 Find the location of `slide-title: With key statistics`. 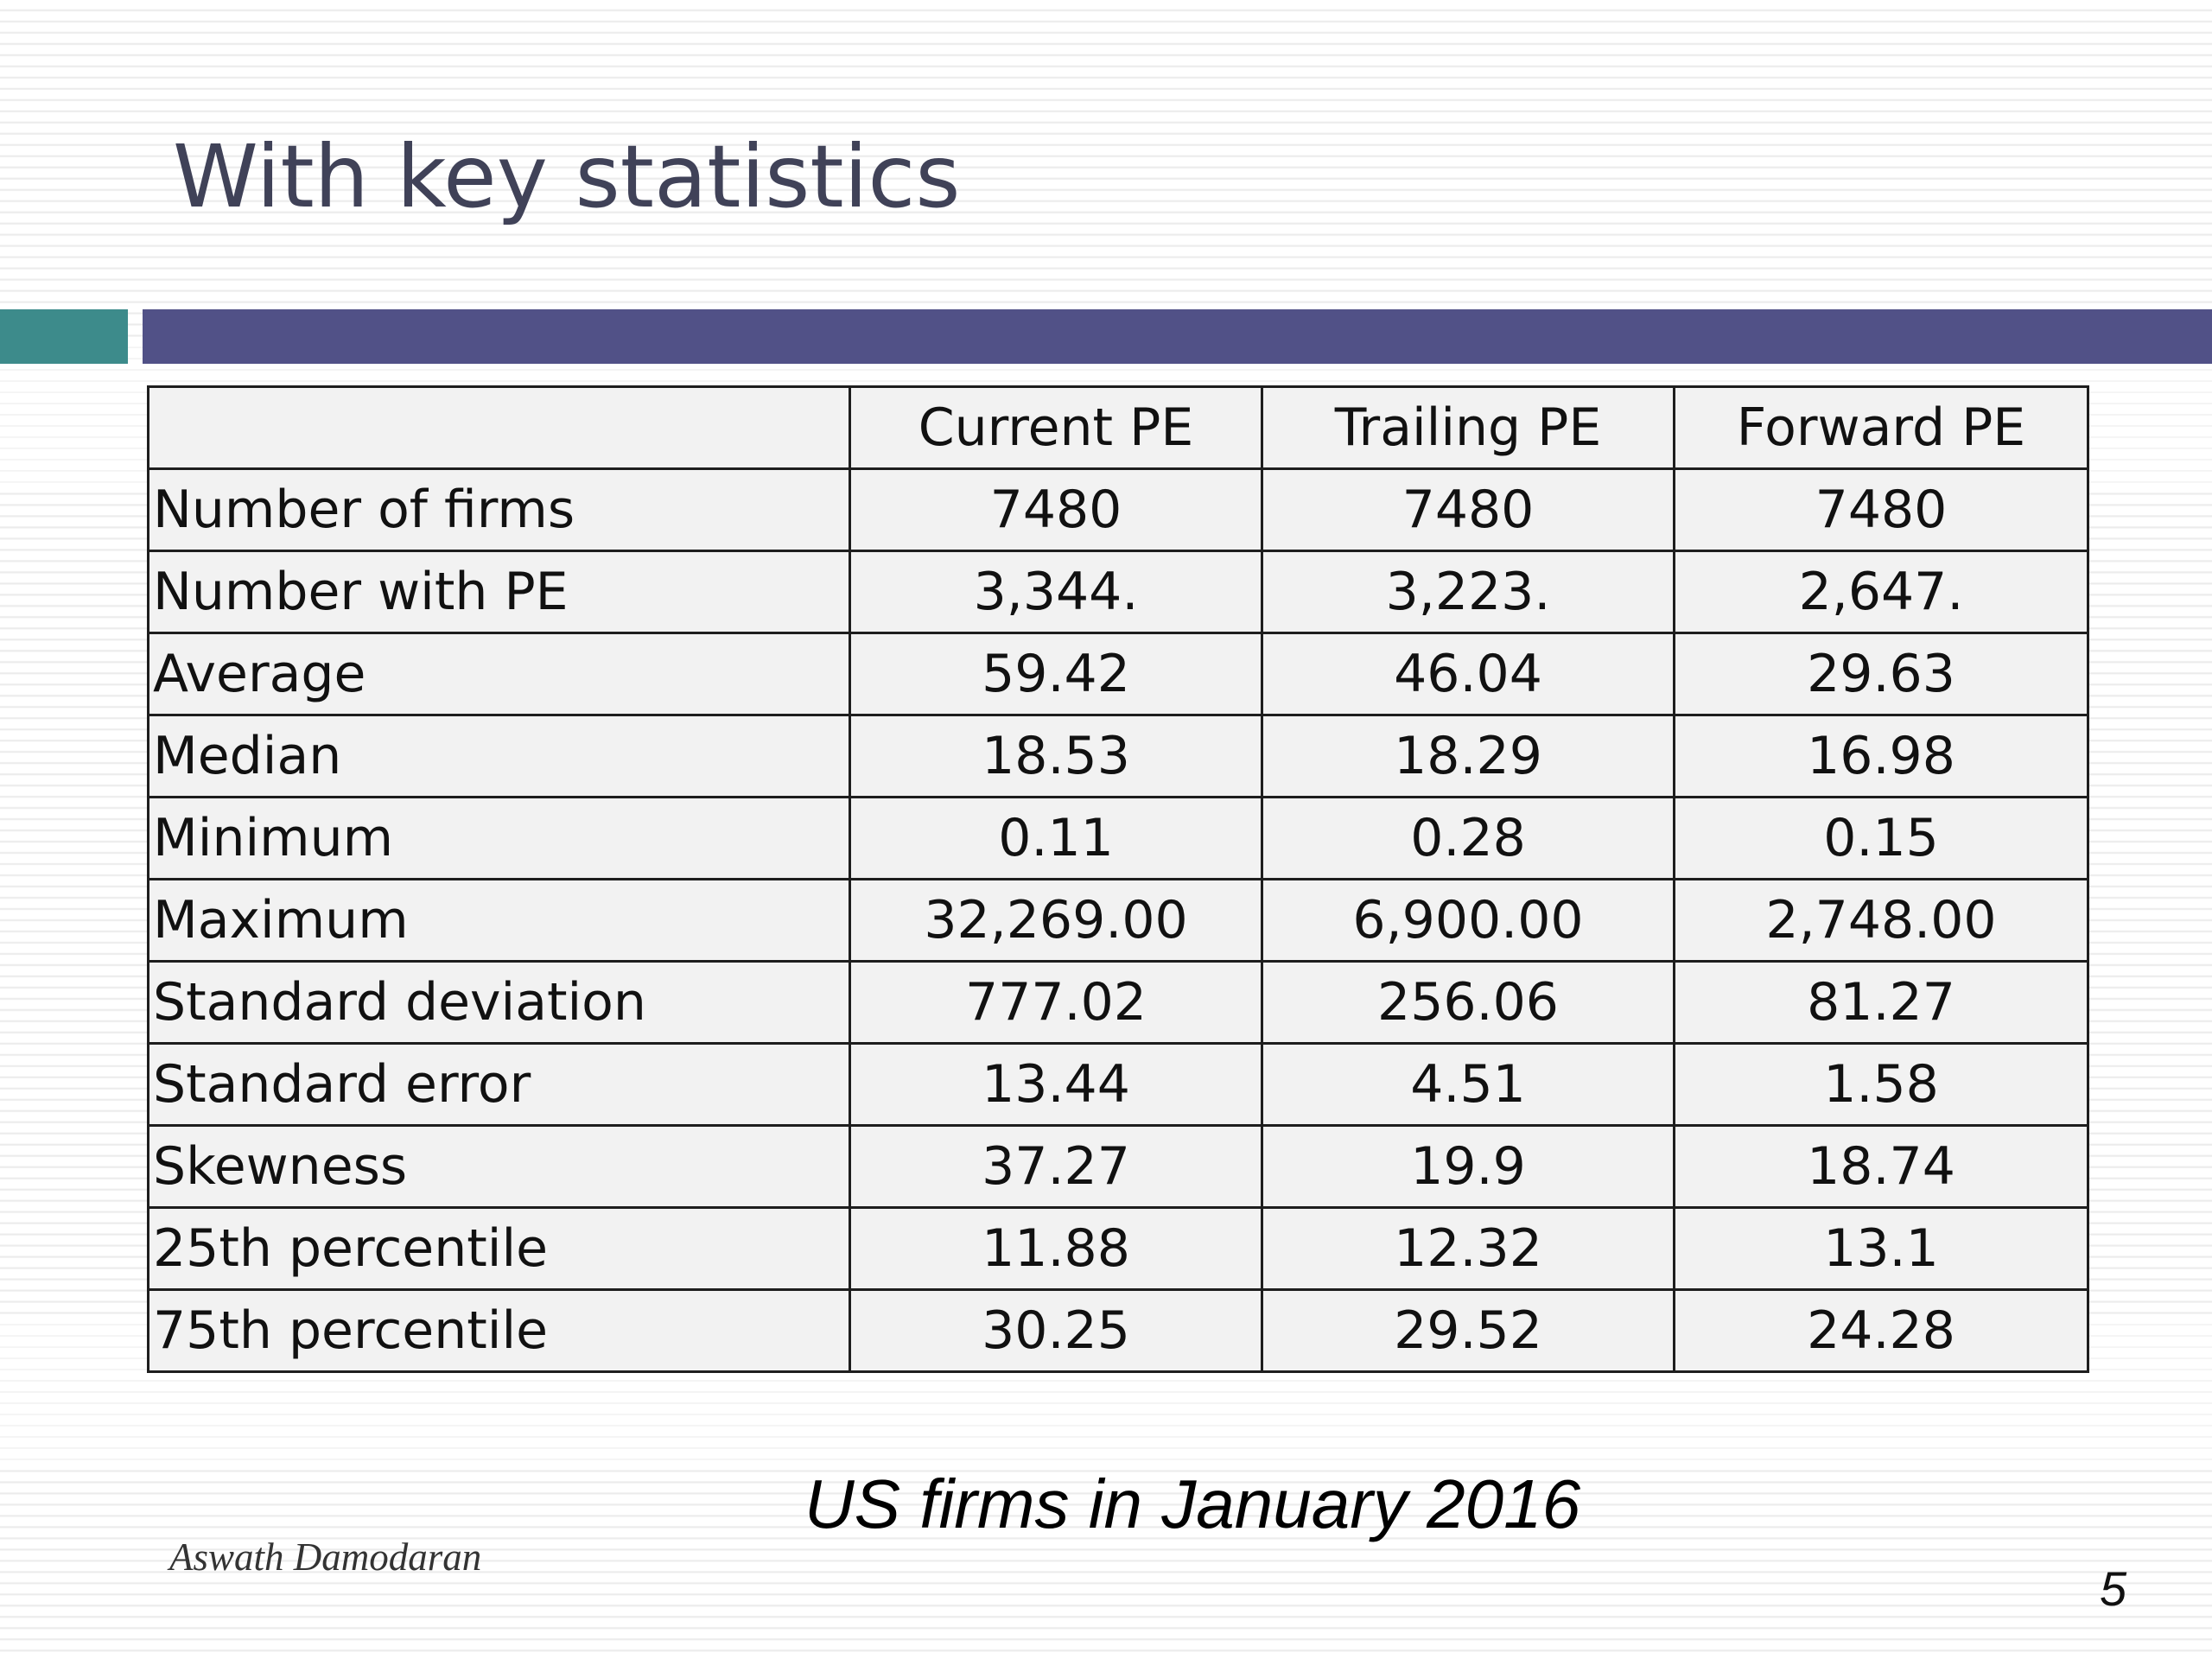

slide-title: With key statistics is located at coordinates (567, 176).